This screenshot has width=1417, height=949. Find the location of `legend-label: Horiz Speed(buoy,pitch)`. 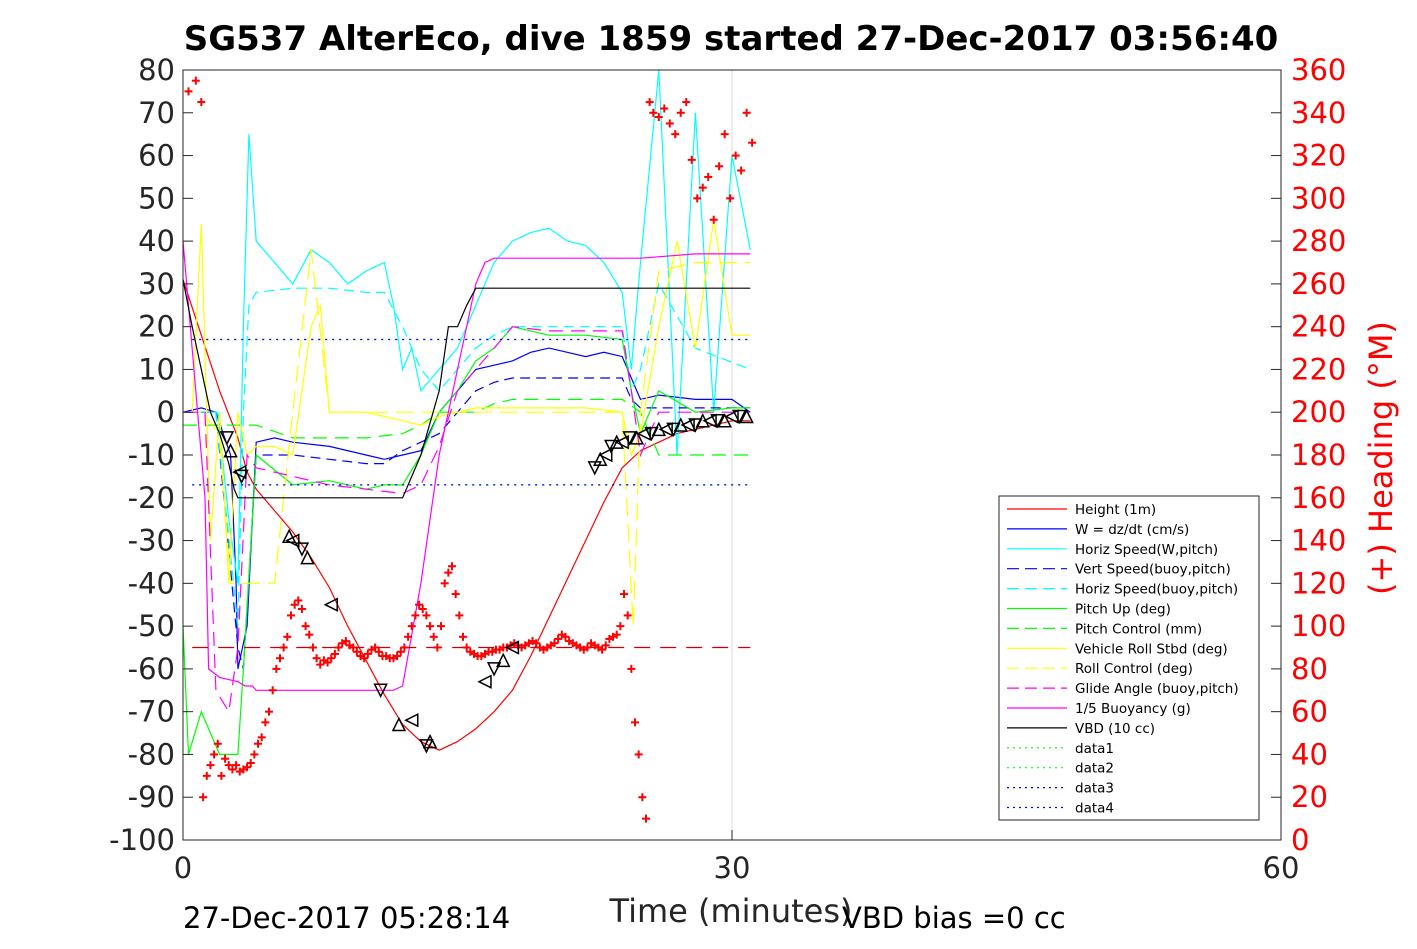

legend-label: Horiz Speed(buoy,pitch) is located at coordinates (1156, 590).